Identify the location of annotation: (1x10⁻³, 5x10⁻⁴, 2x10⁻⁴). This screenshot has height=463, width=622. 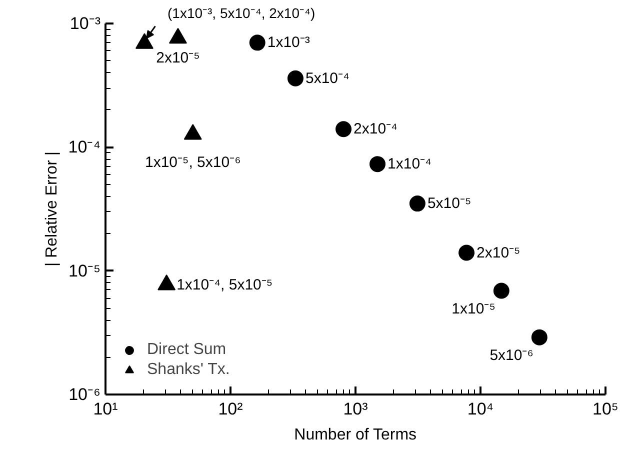
(242, 13).